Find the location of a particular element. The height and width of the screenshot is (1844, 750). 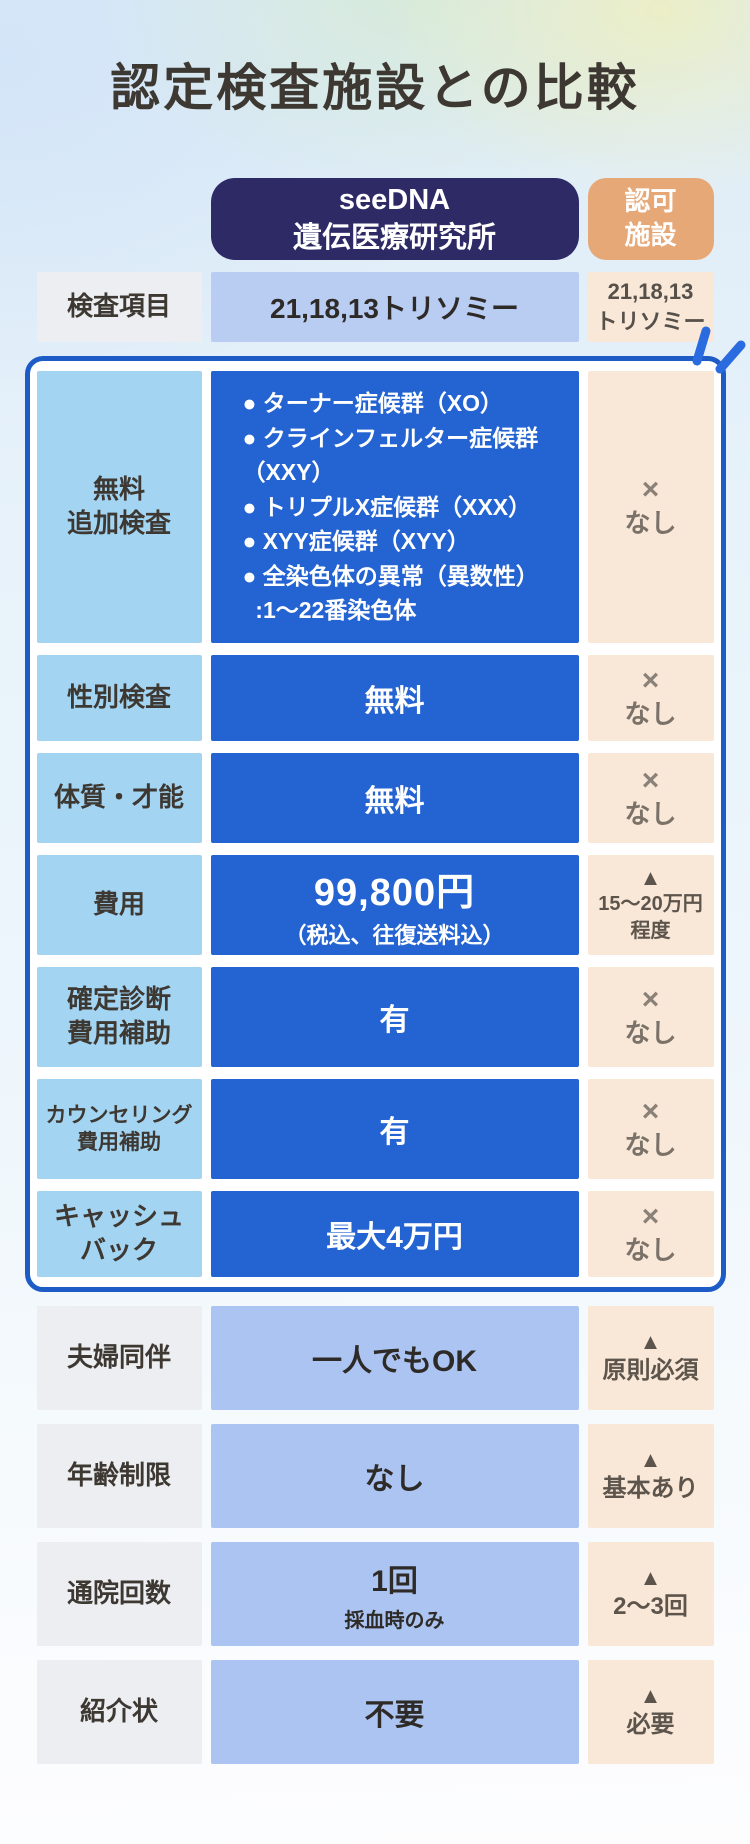

approved-value: ▲ 基本あり is located at coordinates (650, 1476).